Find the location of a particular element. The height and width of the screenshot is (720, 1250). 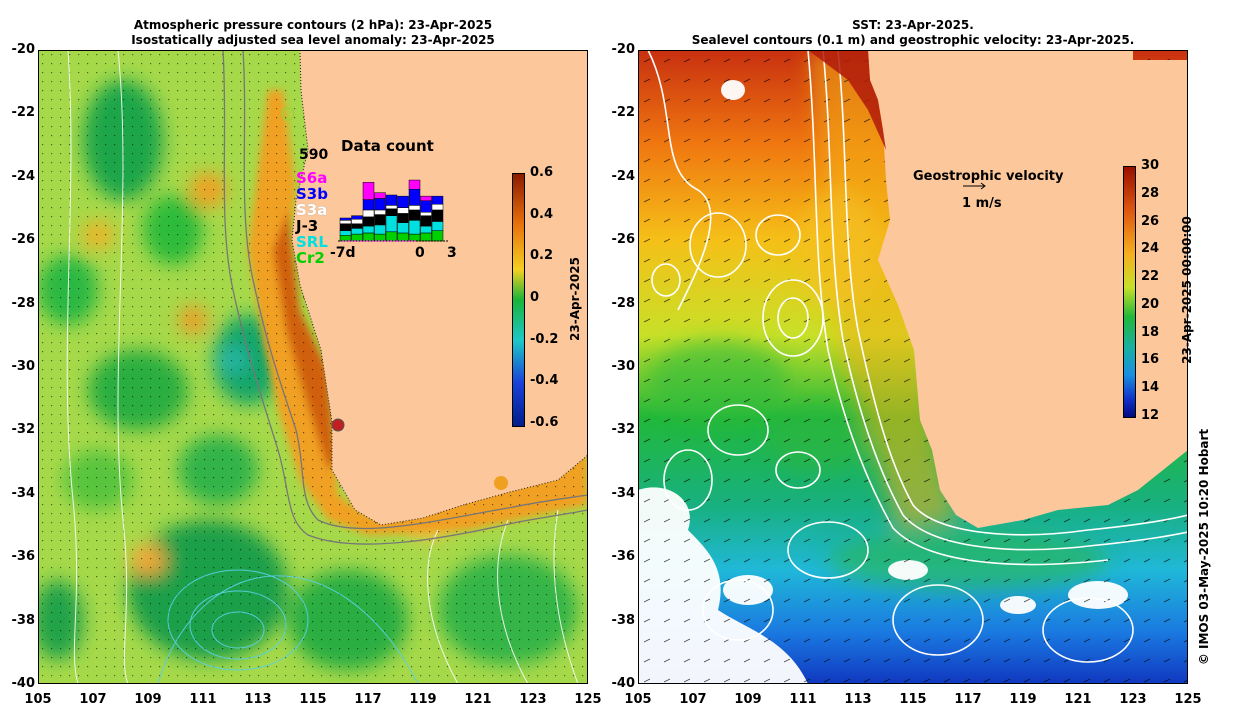

anomaly-colorbar-tick: -0.6 is located at coordinates (544, 422).